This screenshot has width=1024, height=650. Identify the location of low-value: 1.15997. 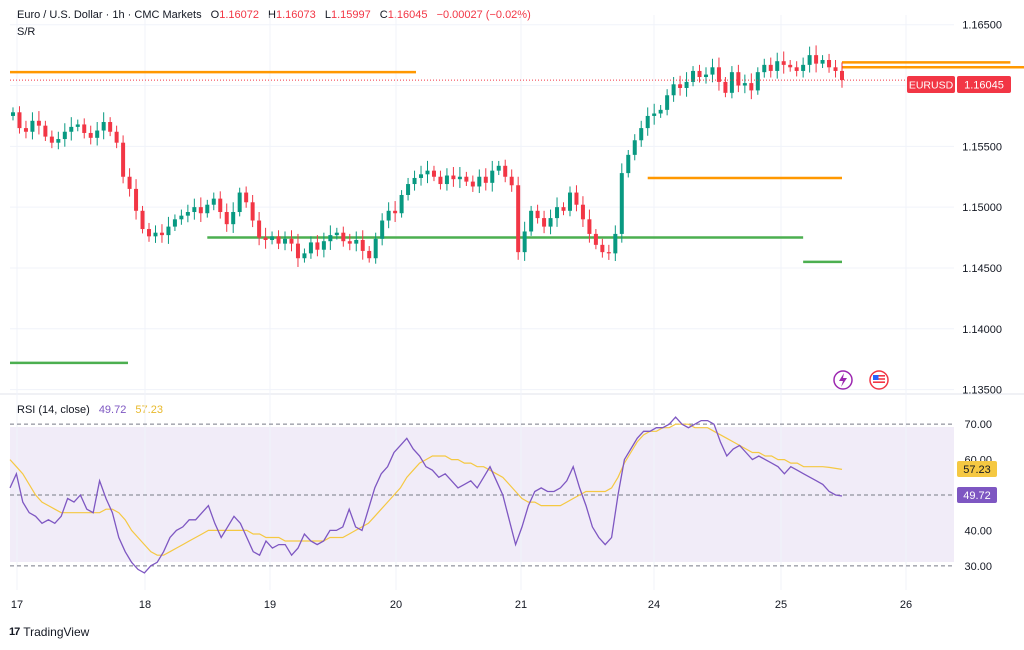
(350, 15).